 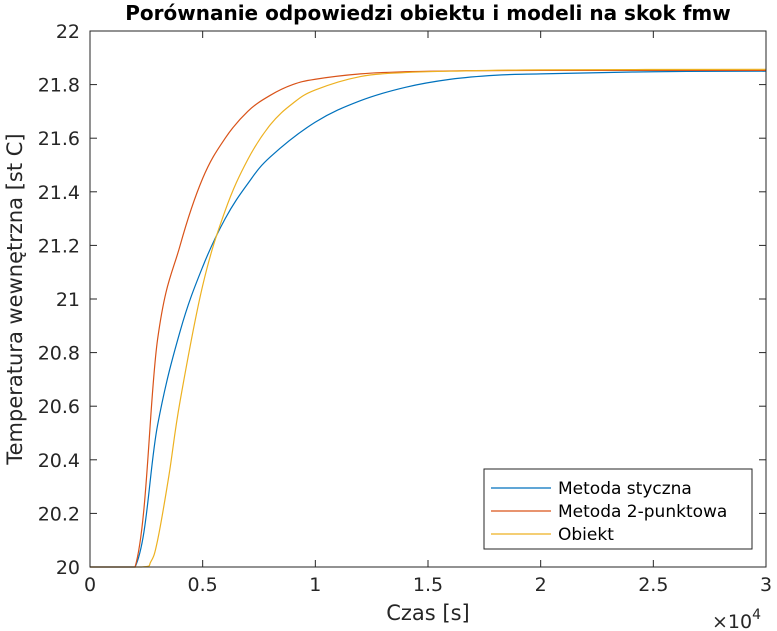 What do you see at coordinates (625, 489) in the screenshot?
I see `legend-label: Metoda styczna` at bounding box center [625, 489].